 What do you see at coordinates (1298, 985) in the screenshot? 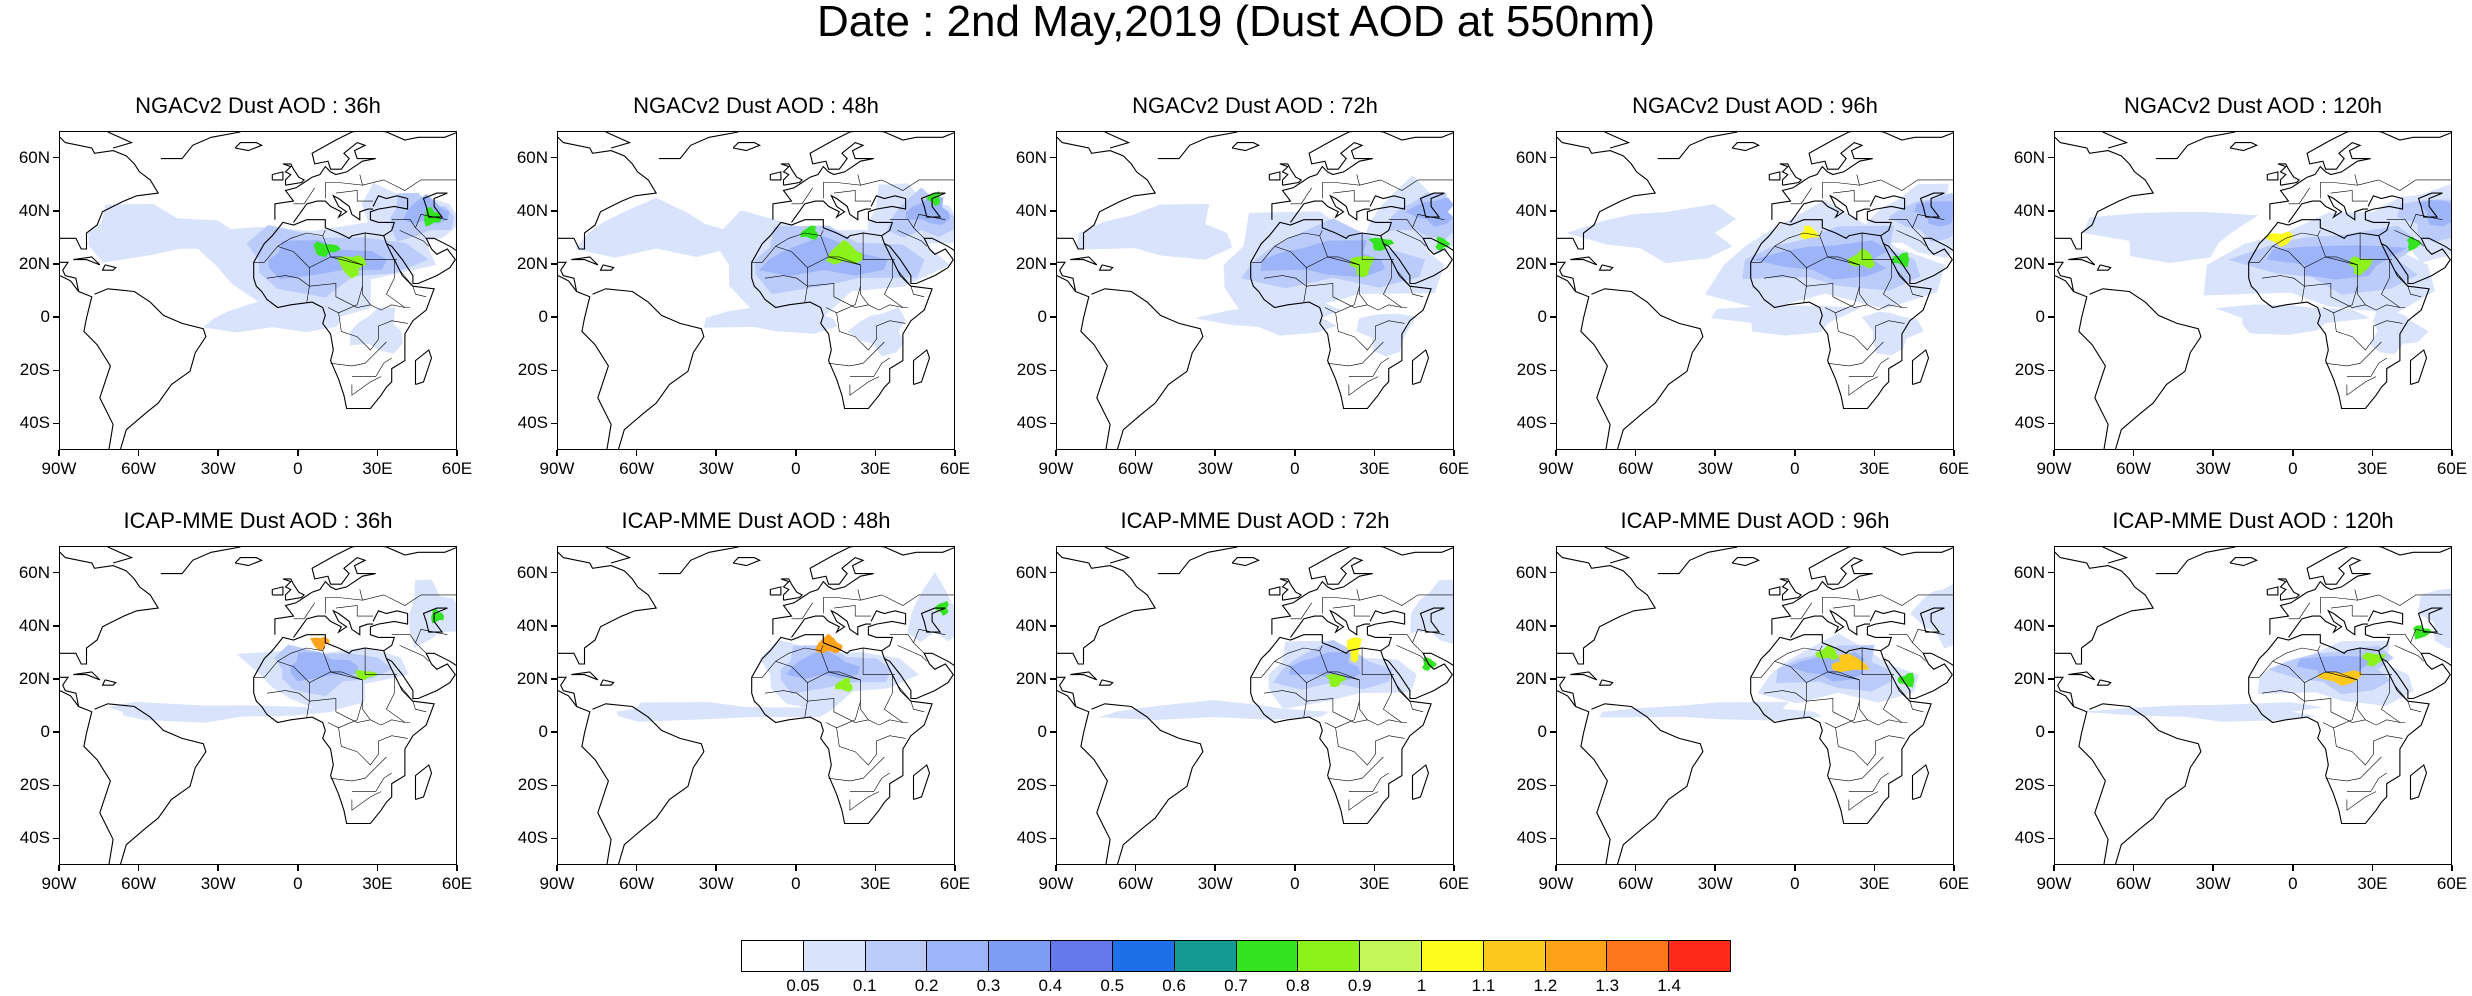
I see `colorbar-label: 0.8` at bounding box center [1298, 985].